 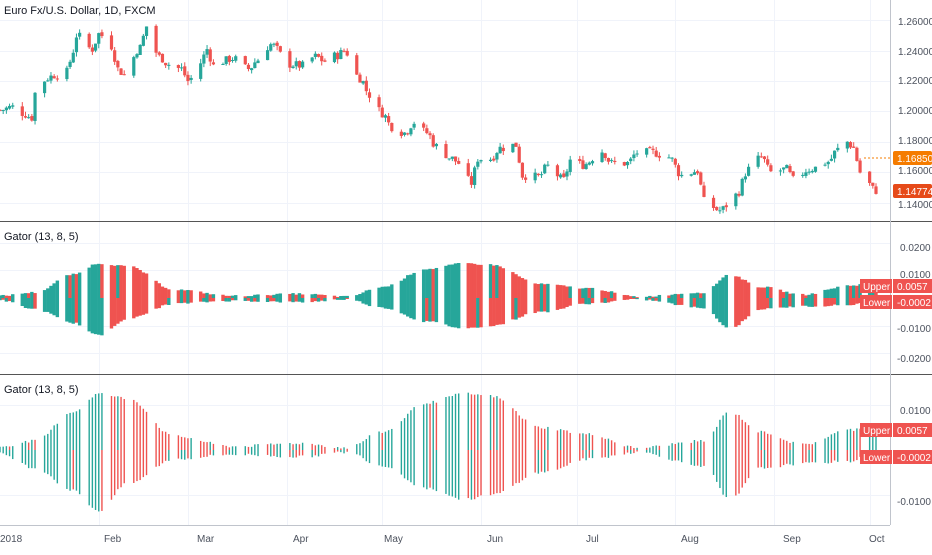 What do you see at coordinates (876, 457) in the screenshot?
I see `gator-lines-lower-badge` at bounding box center [876, 457].